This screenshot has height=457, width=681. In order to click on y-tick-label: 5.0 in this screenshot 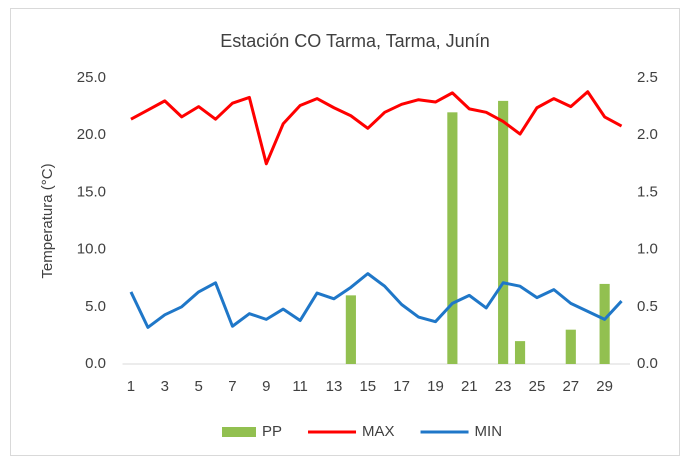, I will do `click(95, 306)`.